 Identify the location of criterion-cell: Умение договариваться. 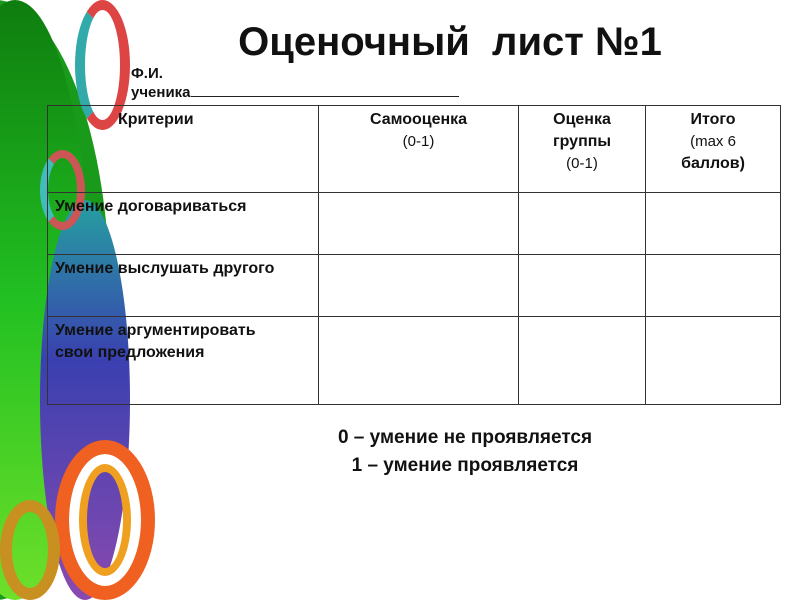
(183, 223).